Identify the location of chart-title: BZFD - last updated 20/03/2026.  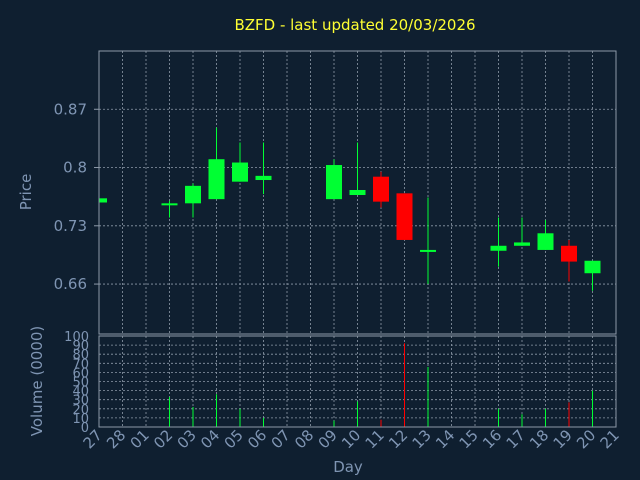
(354, 25).